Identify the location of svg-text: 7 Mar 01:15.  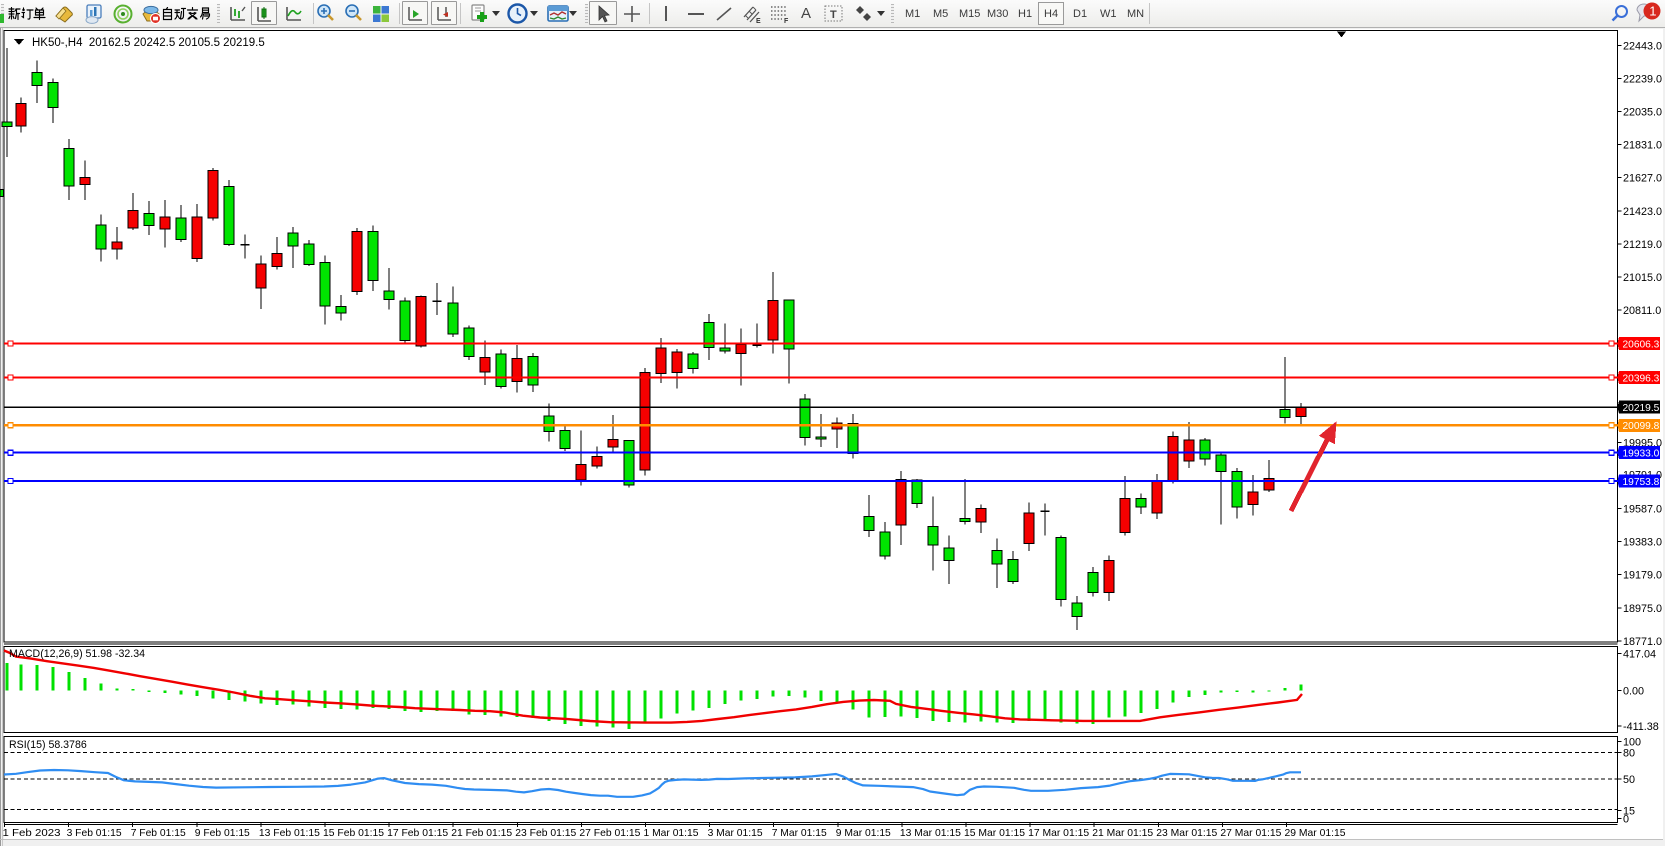
(799, 833).